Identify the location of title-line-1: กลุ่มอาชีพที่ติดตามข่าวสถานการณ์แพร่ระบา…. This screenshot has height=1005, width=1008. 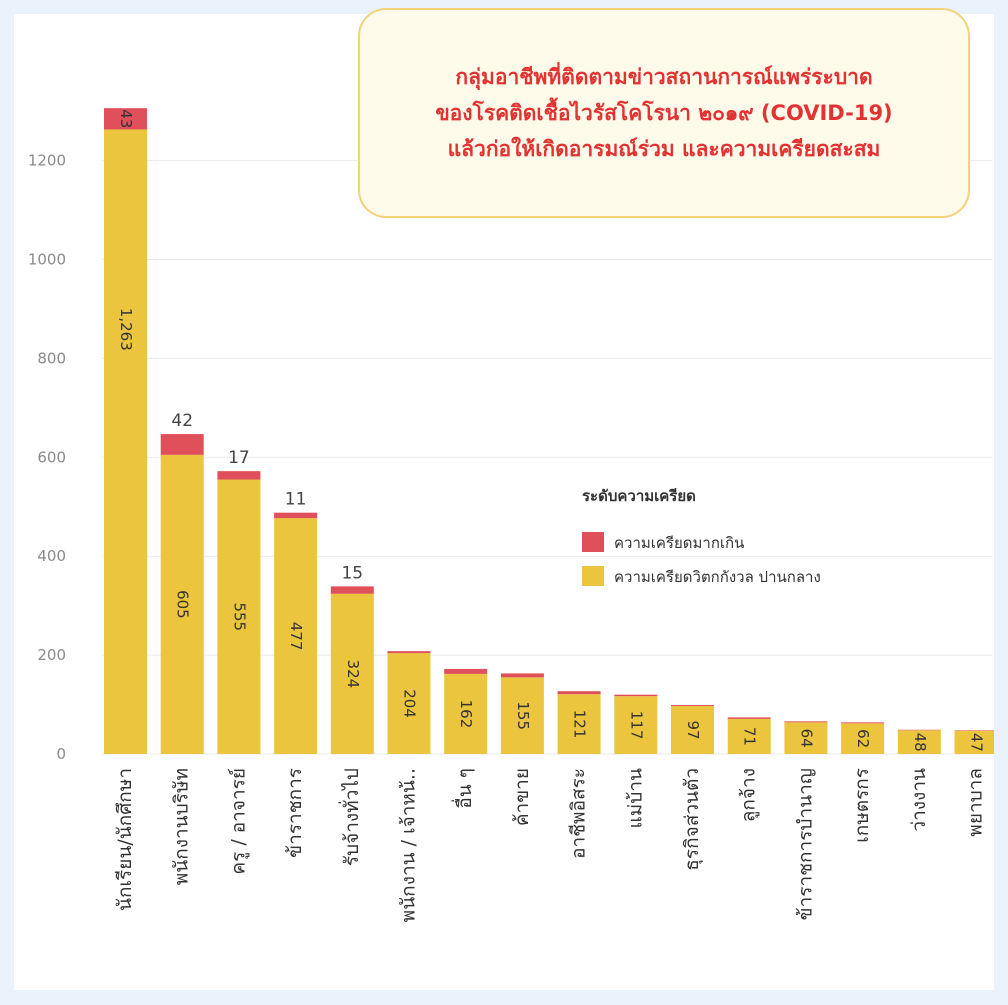
(664, 77).